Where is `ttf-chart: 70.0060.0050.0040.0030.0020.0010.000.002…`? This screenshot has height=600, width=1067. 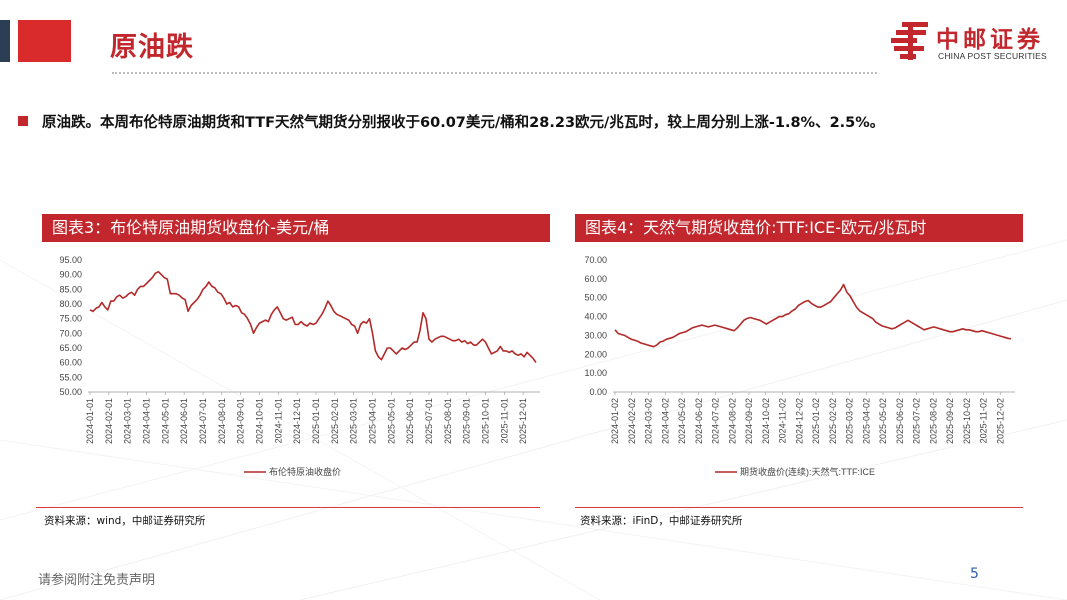 ttf-chart: 70.0060.0050.0040.0030.0020.0010.000.002… is located at coordinates (799, 366).